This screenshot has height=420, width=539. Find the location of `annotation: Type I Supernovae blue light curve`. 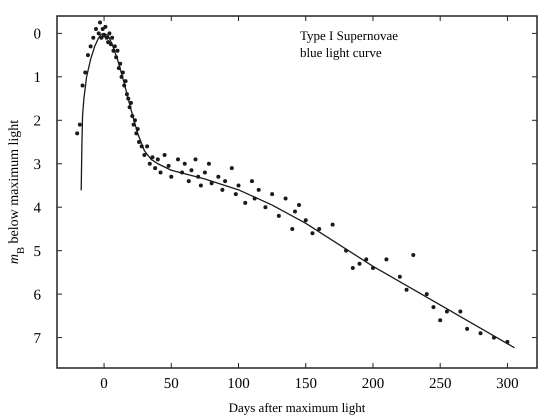

annotation: Type I Supernovae blue light curve is located at coordinates (349, 44).